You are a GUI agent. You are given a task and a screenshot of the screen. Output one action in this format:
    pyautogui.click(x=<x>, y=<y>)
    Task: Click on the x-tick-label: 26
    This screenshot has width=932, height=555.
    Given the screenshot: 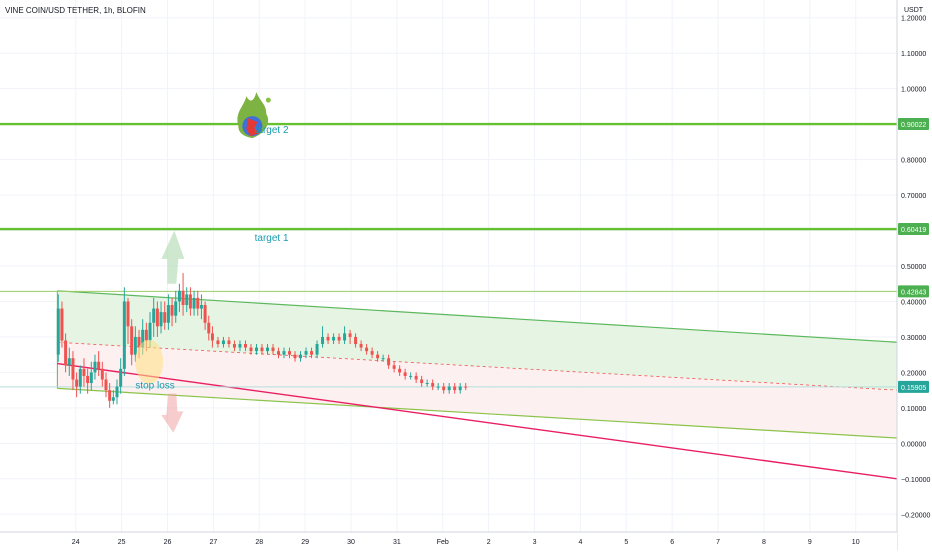 What is the action you would take?
    pyautogui.click(x=168, y=542)
    